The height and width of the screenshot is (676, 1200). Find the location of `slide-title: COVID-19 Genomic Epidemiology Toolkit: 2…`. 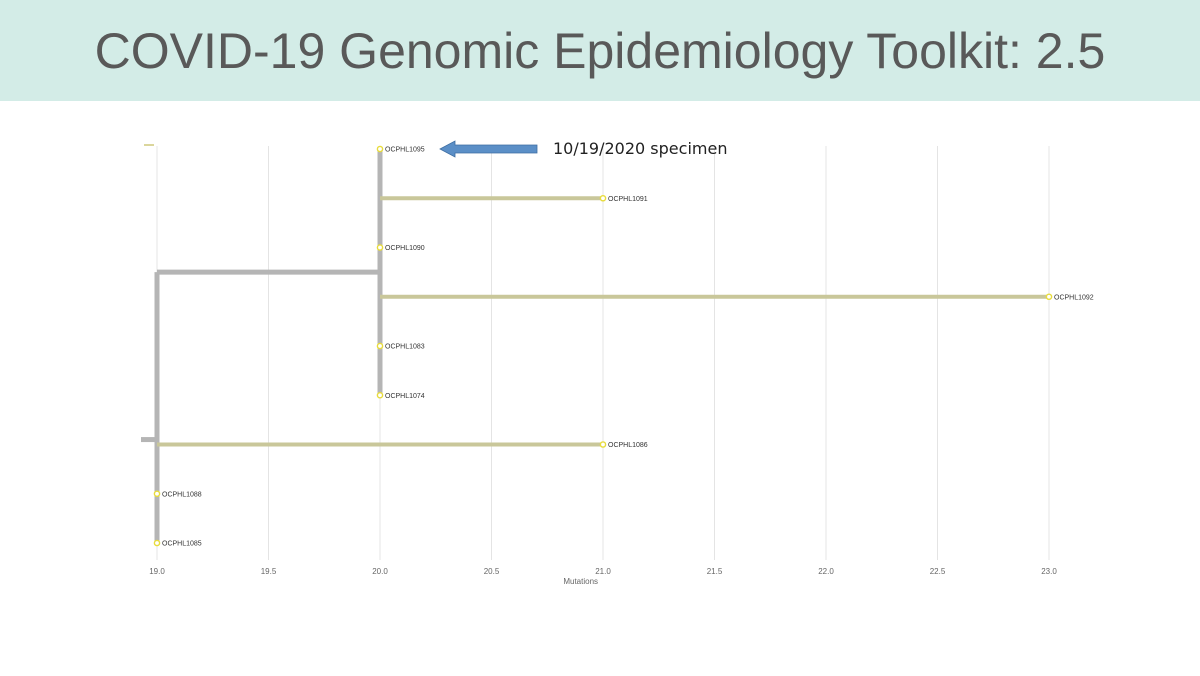

slide-title: COVID-19 Genomic Epidemiology Toolkit: 2… is located at coordinates (600, 50).